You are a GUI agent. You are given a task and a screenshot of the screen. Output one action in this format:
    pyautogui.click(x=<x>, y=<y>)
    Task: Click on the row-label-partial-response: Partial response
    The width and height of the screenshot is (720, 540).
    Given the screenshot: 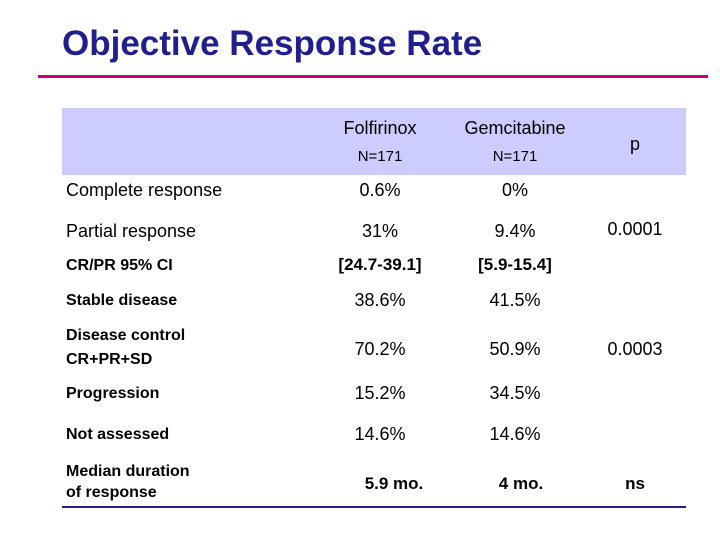 What is the action you would take?
    pyautogui.click(x=131, y=231)
    